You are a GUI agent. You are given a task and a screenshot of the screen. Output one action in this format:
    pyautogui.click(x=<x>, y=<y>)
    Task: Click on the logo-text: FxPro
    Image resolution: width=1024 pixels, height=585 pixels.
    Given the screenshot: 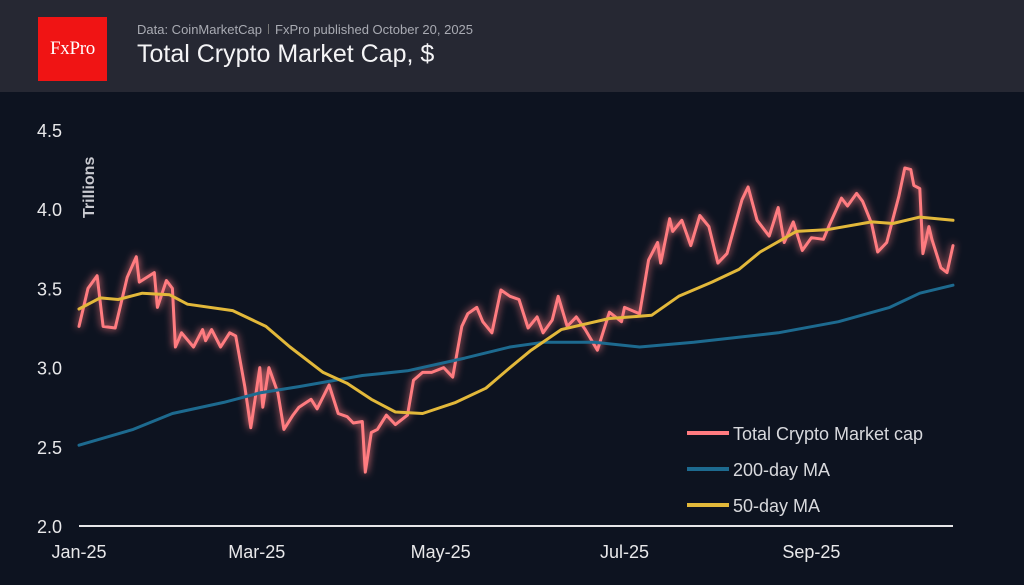 What is the action you would take?
    pyautogui.click(x=72, y=48)
    